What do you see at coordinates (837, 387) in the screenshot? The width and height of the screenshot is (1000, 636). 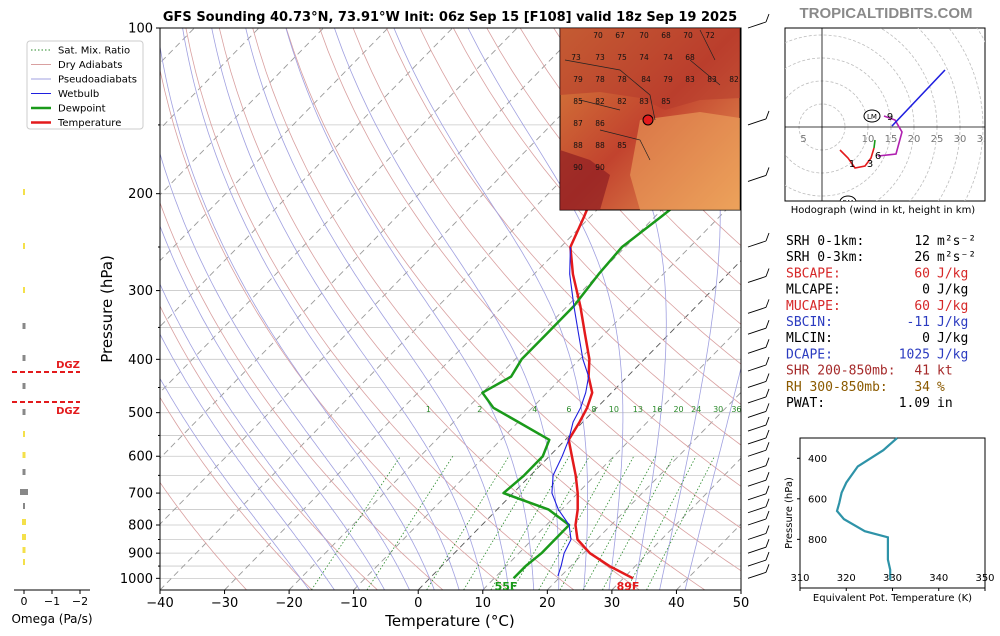 I see `index-label: RH 300-850mb:` at bounding box center [837, 387].